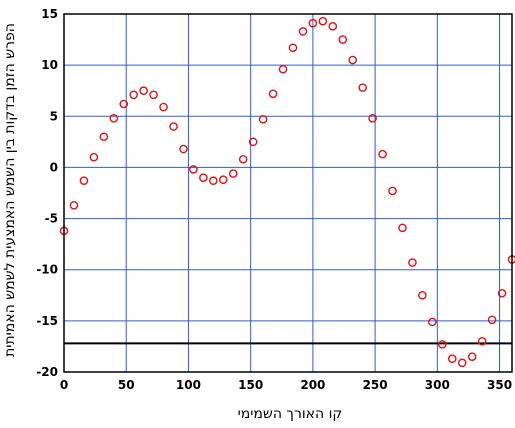  Describe the element at coordinates (64, 385) in the screenshot. I see `x-tick-label: 0` at that location.